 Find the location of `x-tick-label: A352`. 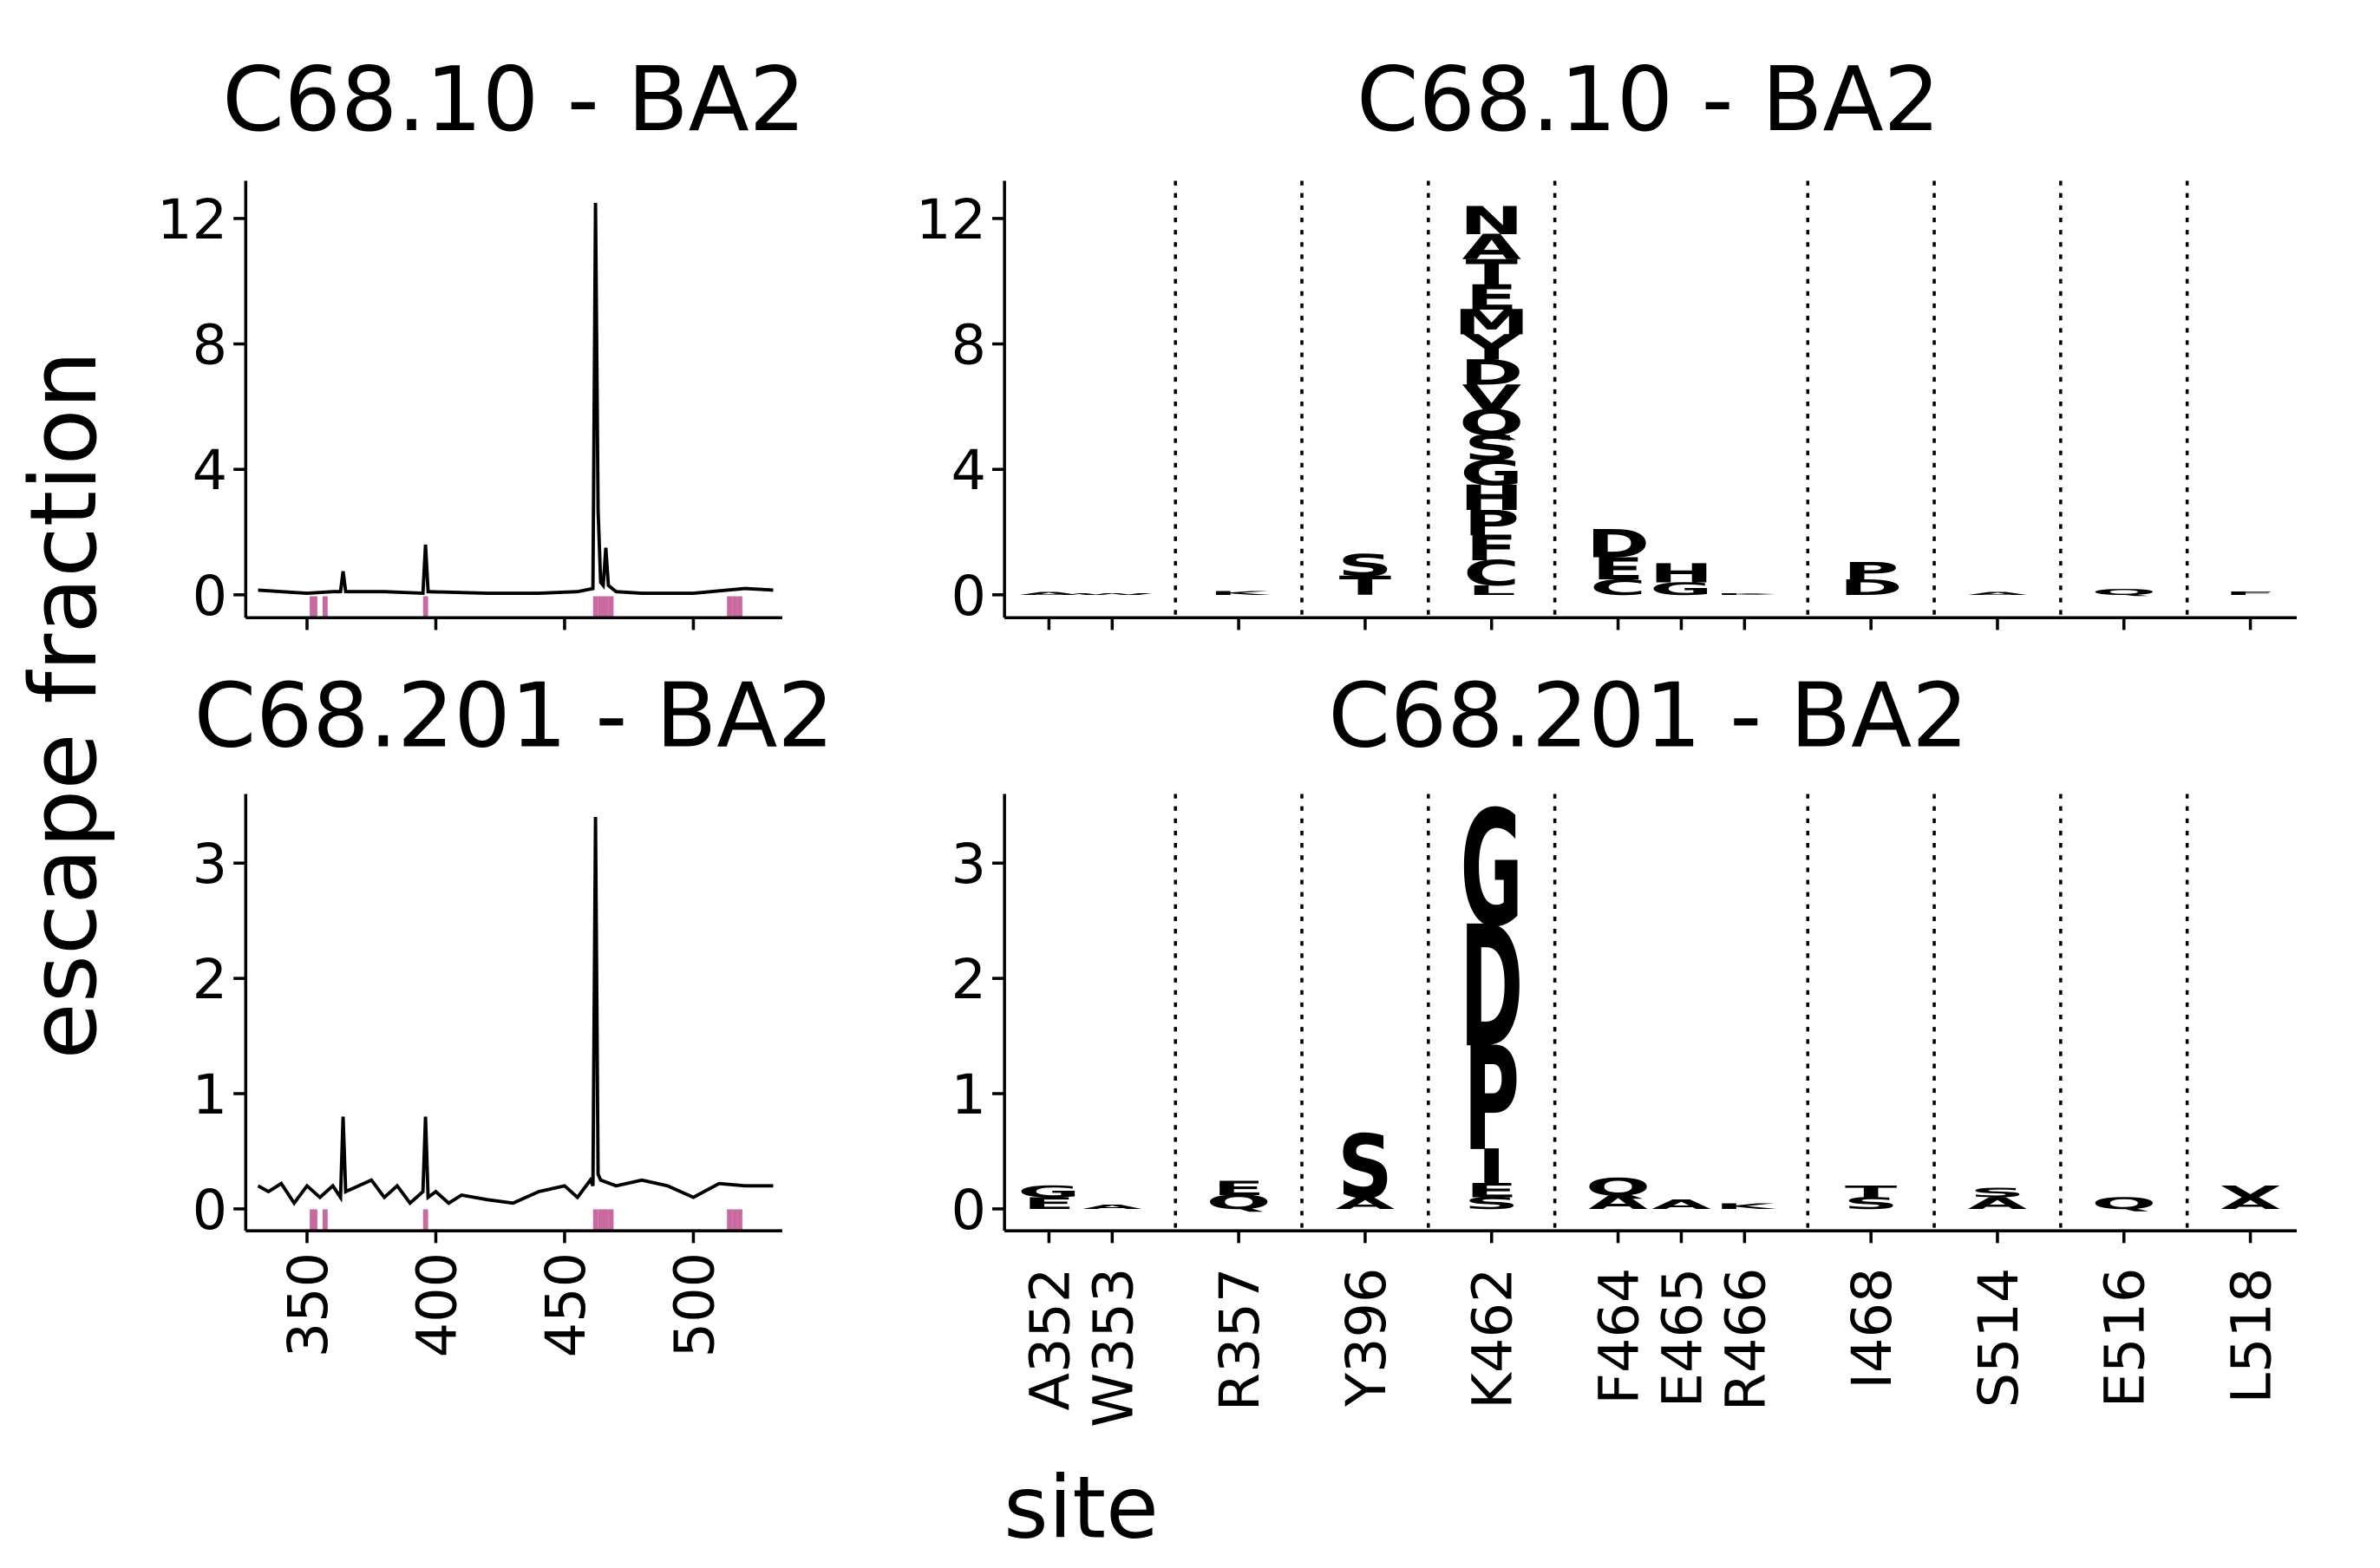

x-tick-label: A352 is located at coordinates (1050, 1339).